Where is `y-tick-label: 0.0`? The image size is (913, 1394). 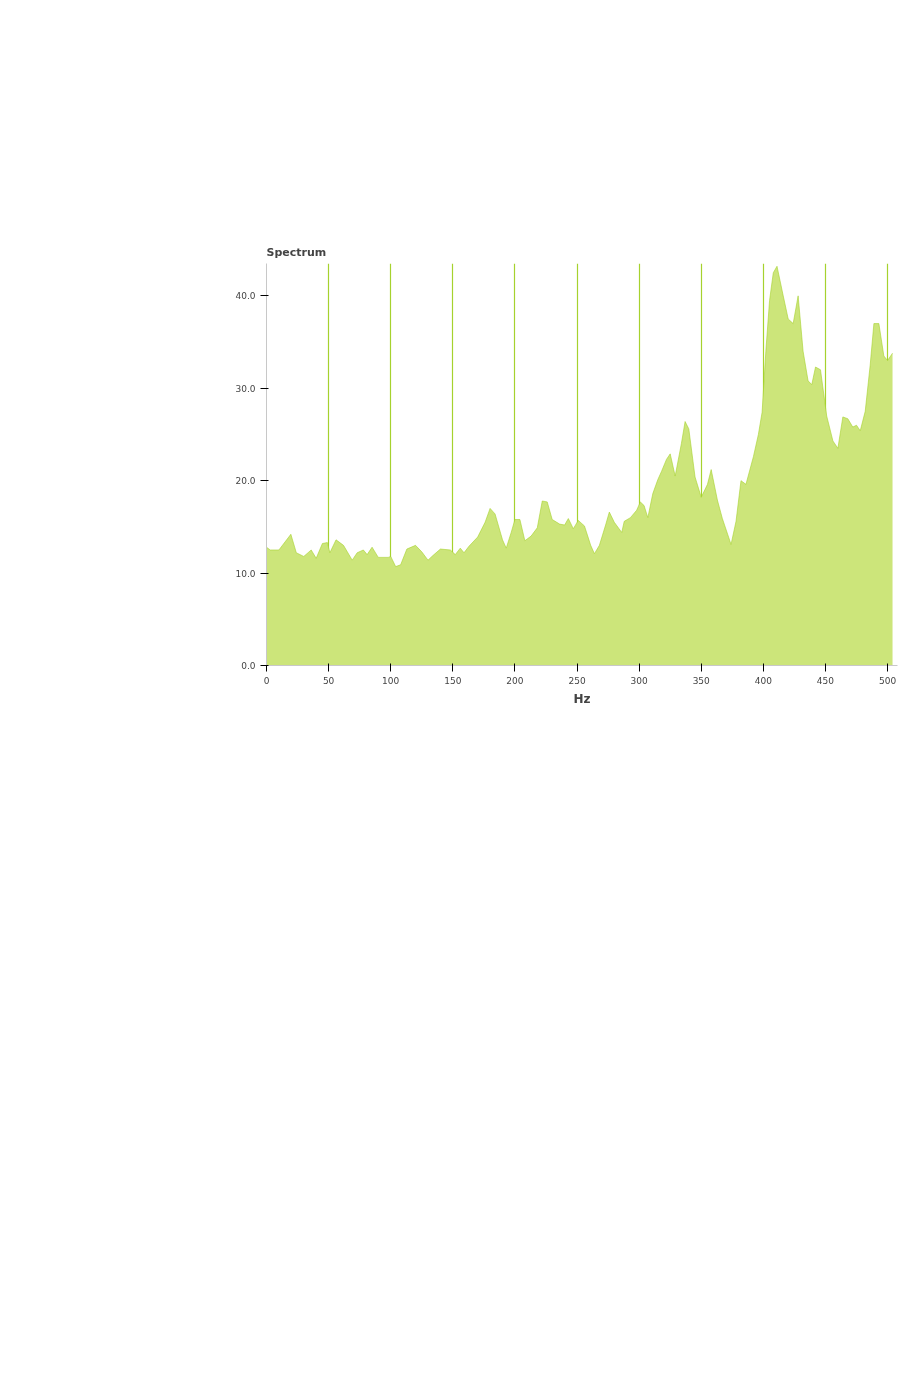 y-tick-label: 0.0 is located at coordinates (248, 666).